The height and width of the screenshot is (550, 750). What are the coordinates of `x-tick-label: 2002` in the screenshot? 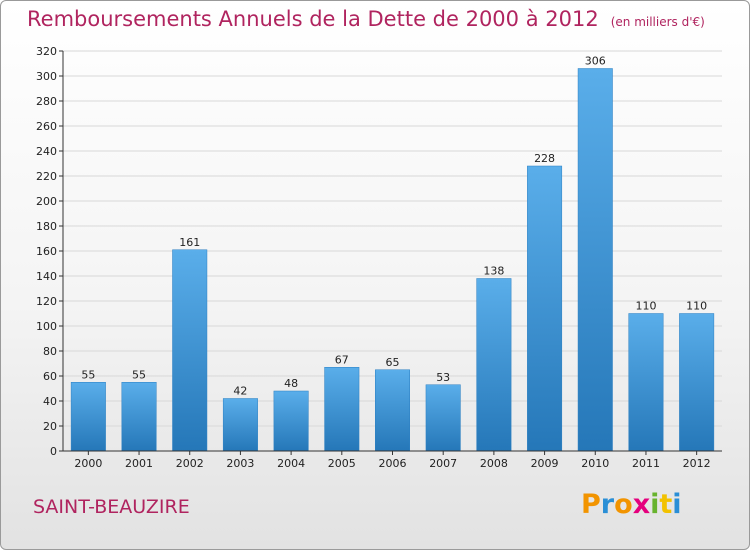 It's located at (190, 463).